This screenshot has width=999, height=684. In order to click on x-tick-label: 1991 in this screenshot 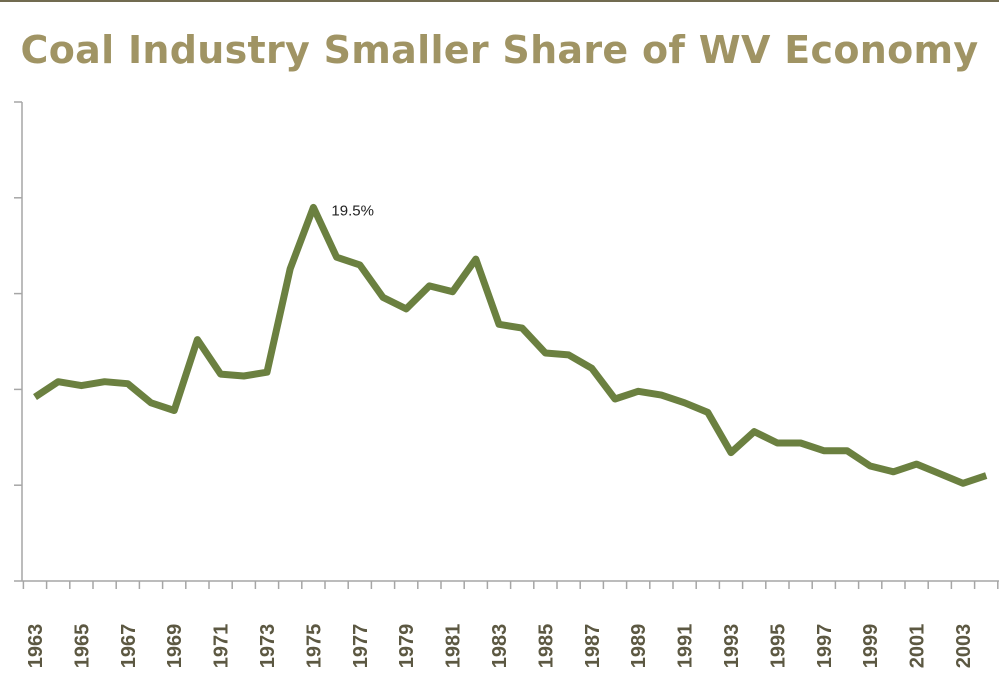, I will do `click(686, 646)`.